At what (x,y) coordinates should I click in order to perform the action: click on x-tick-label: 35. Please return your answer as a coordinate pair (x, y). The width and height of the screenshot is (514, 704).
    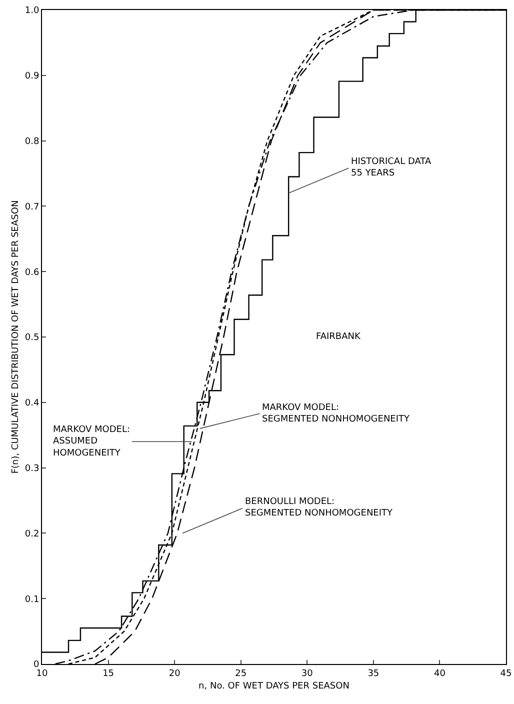
    Looking at the image, I should click on (374, 673).